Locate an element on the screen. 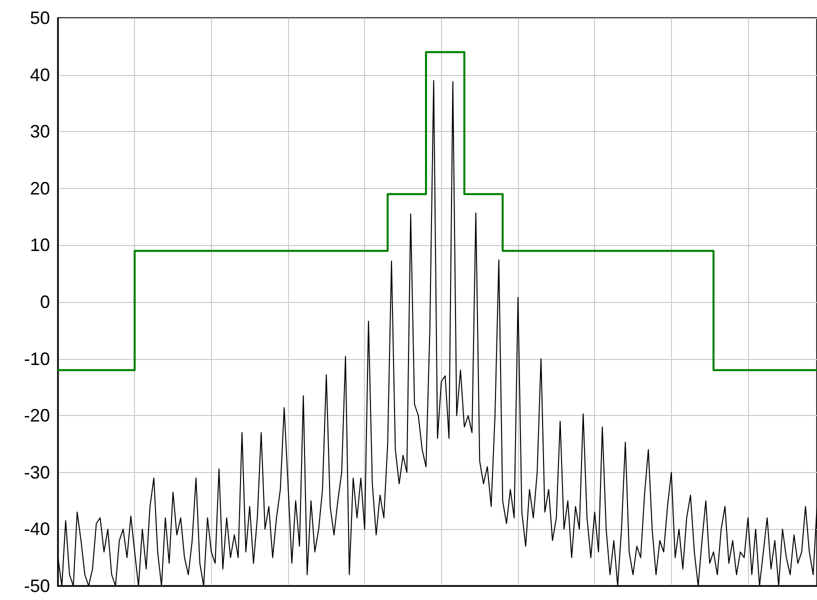  y-tick-label: -20 is located at coordinates (37, 416).